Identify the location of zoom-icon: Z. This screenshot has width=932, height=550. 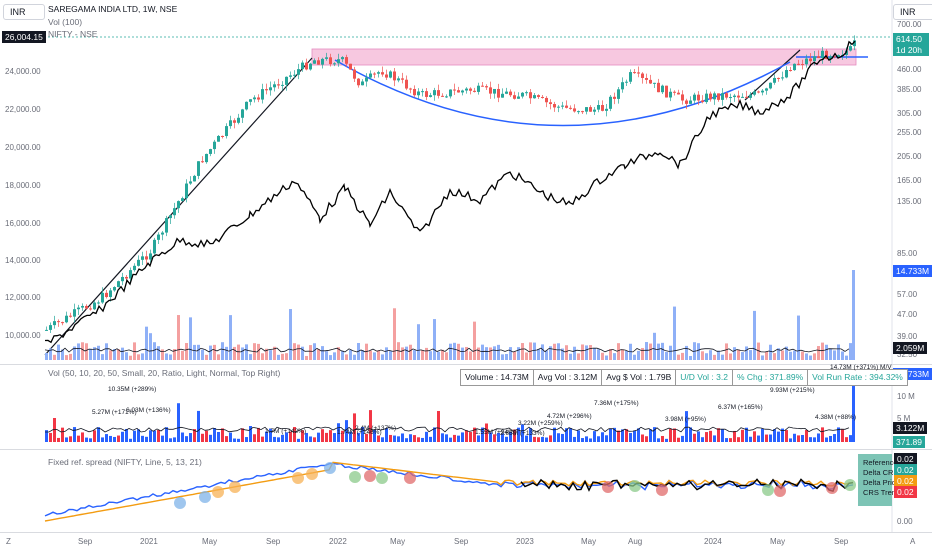
(8, 541).